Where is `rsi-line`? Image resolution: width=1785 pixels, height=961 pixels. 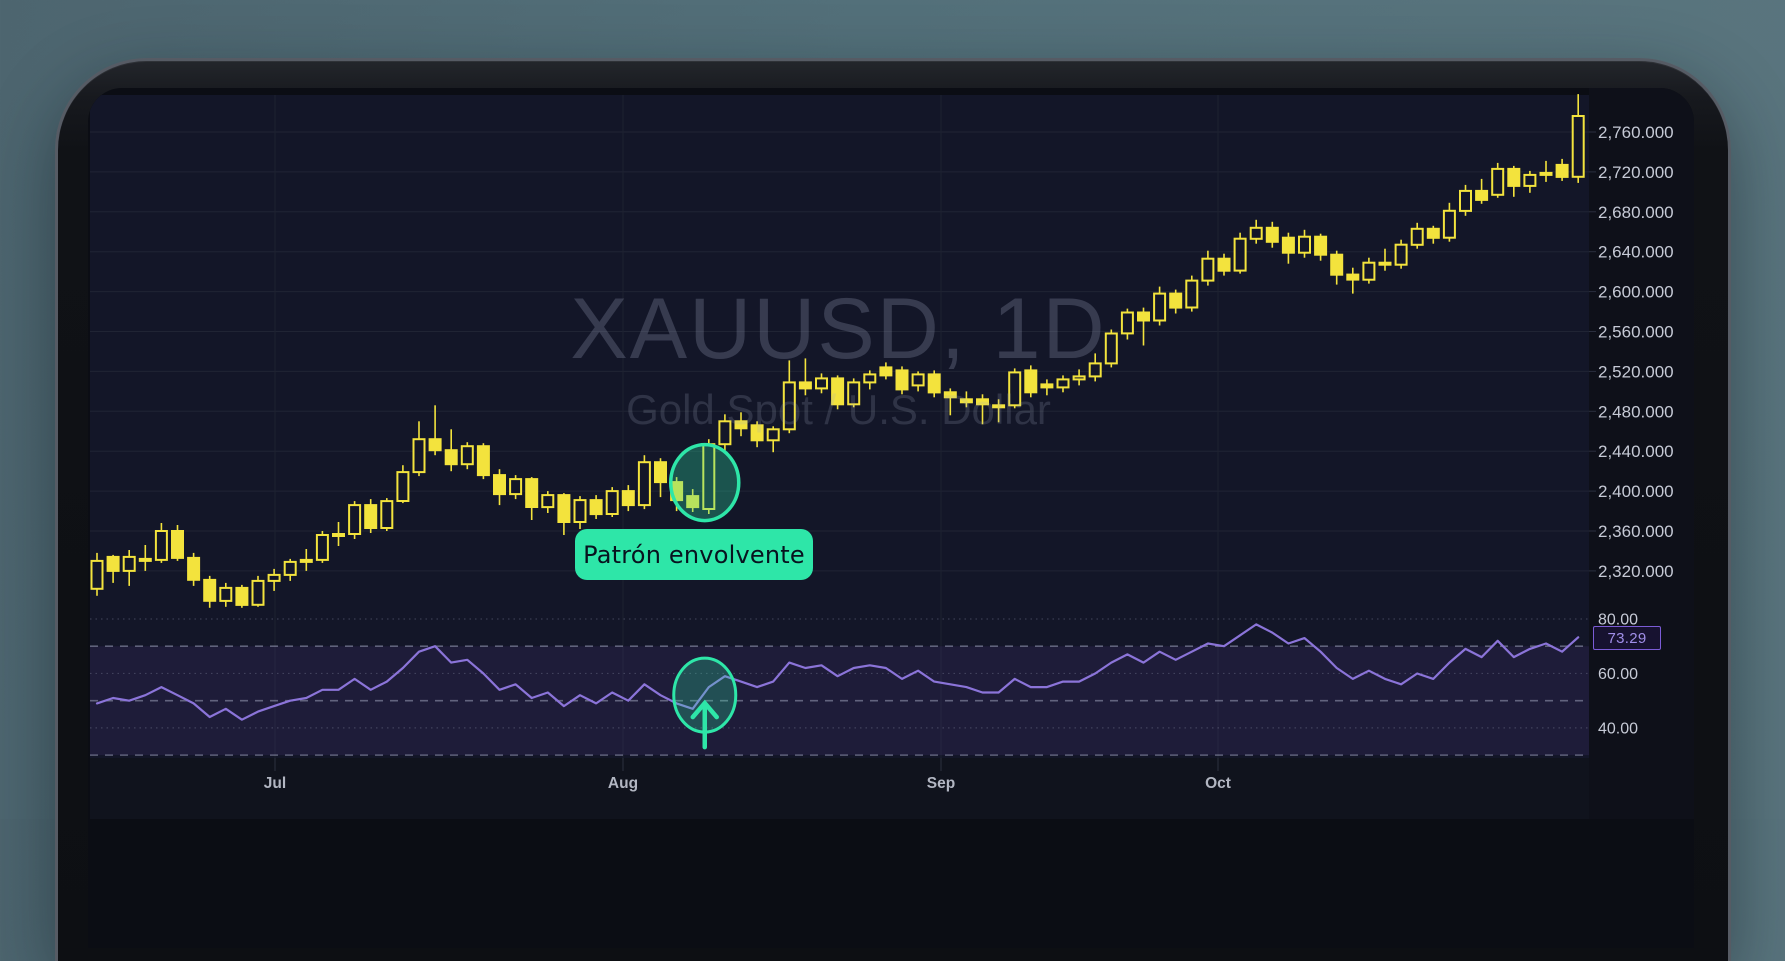
rsi-line is located at coordinates (837, 672).